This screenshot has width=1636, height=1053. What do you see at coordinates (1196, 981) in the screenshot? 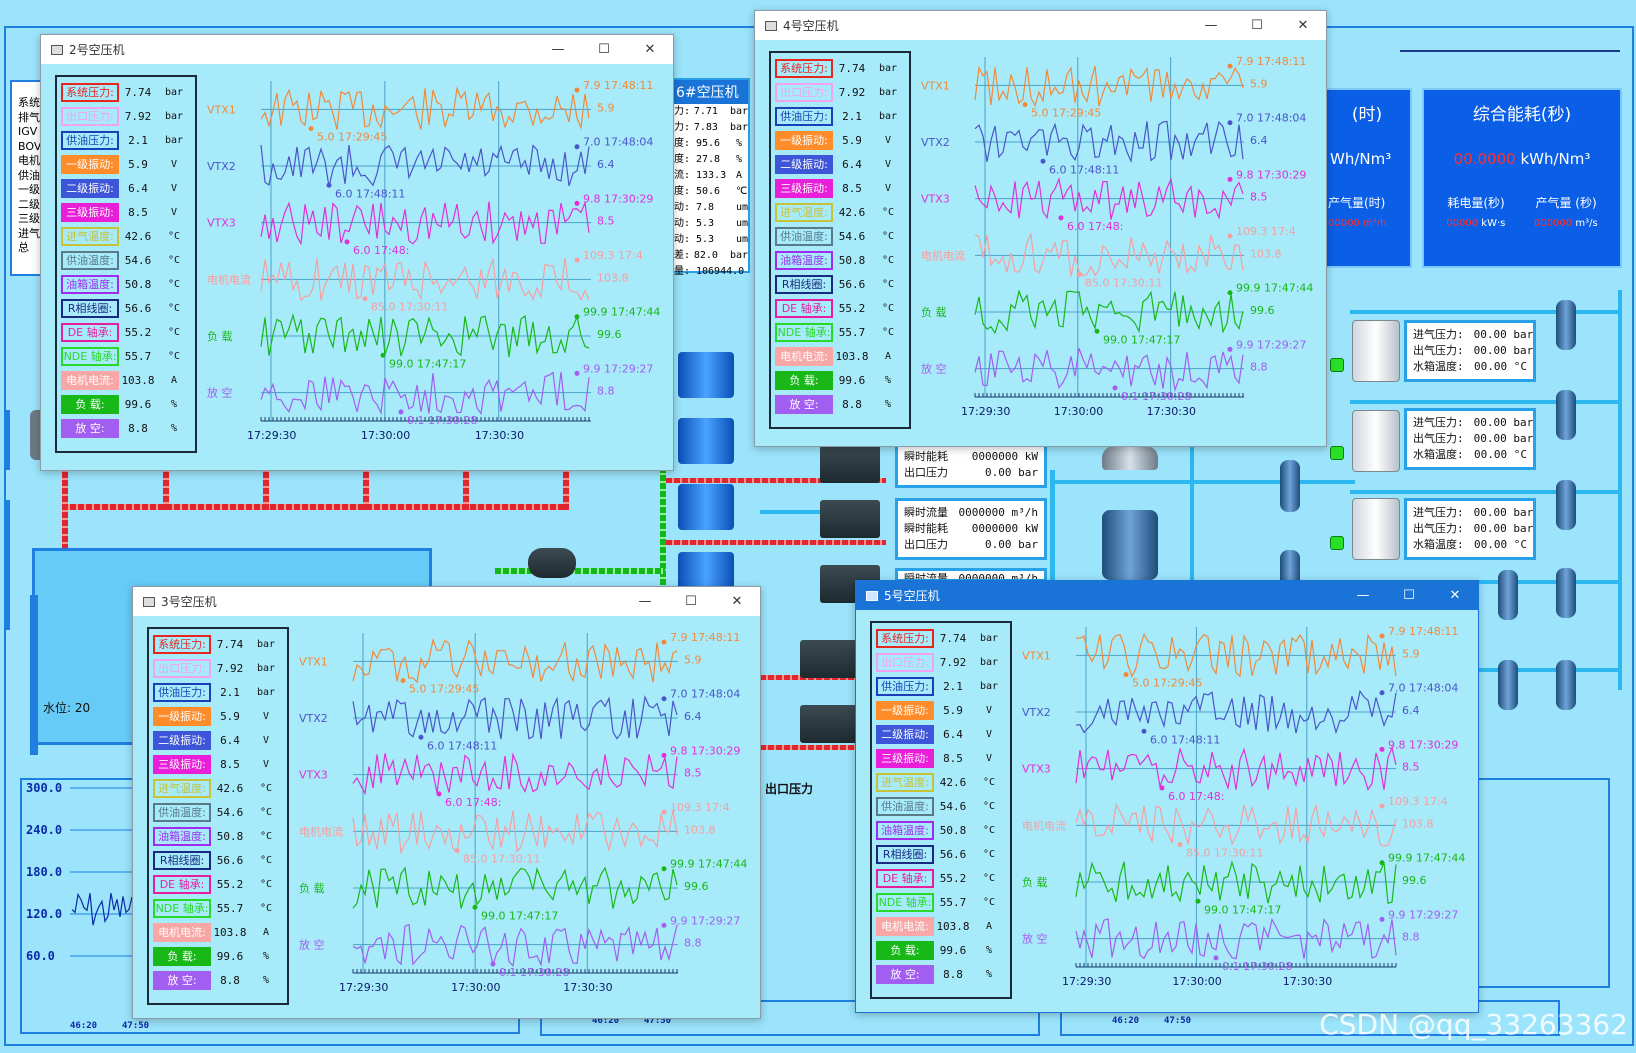
I see `chart-x-tick: 17:30:00` at bounding box center [1196, 981].